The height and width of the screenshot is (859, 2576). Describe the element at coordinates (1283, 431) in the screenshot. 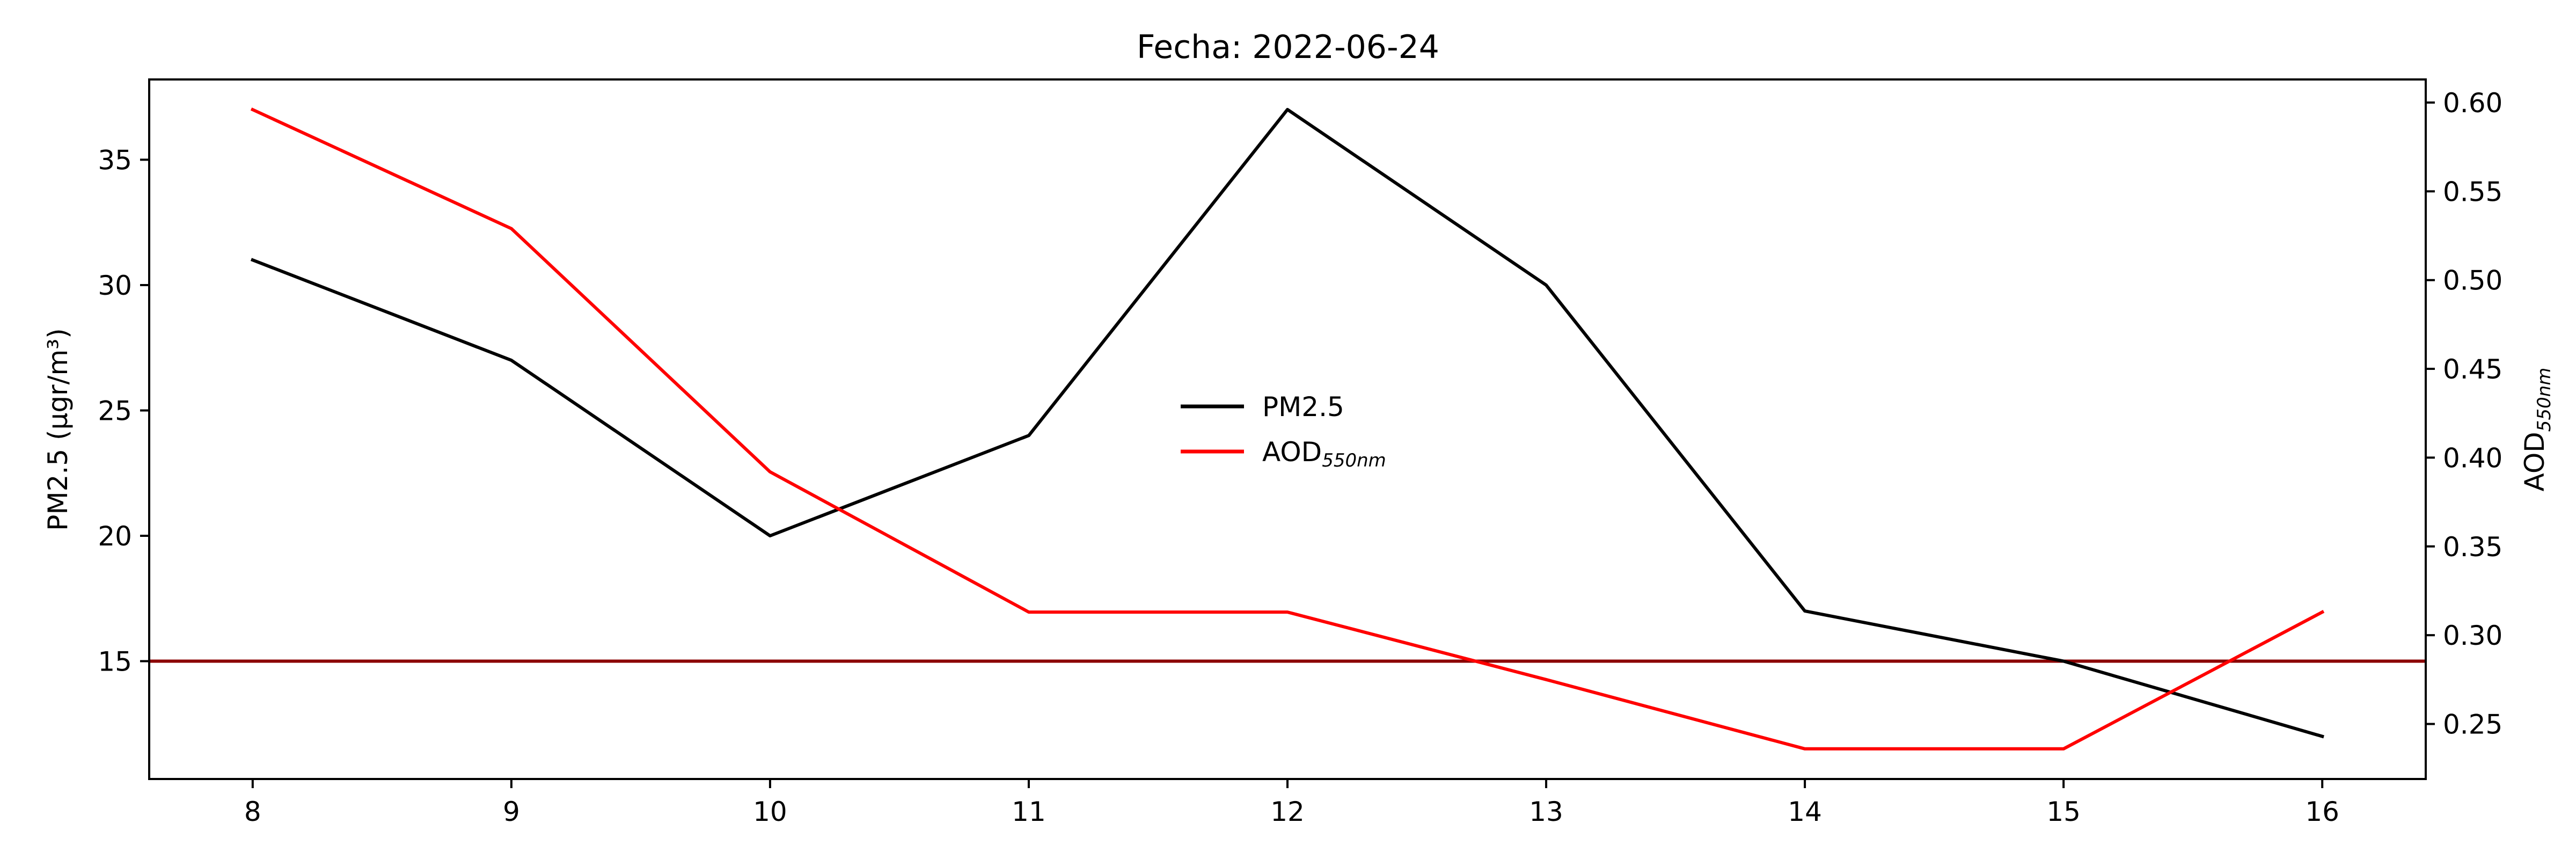

I see `legend: PM2.5 AOD550nm` at that location.